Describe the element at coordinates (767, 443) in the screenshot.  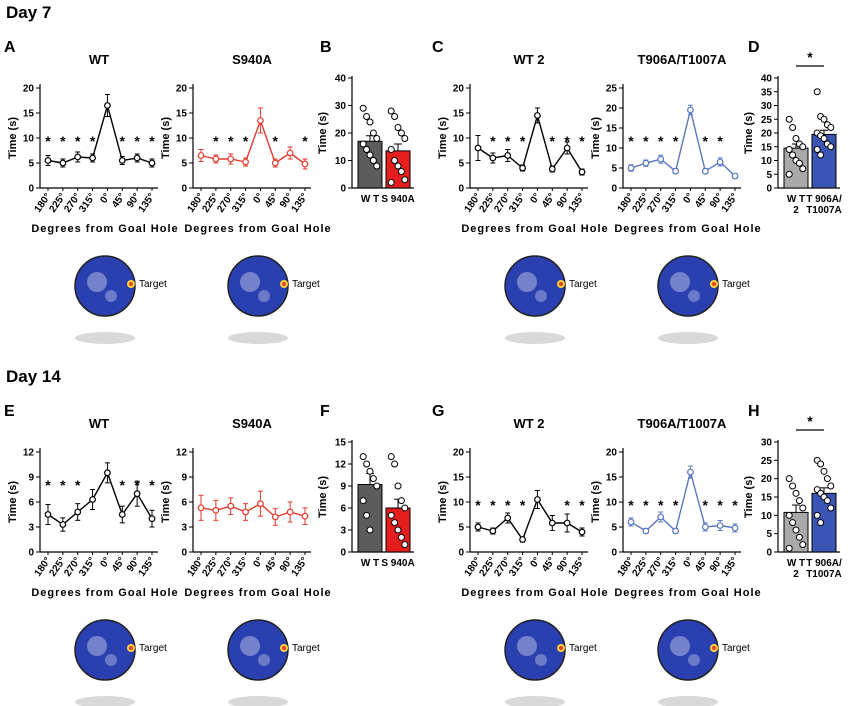
I see `y-tick-label: 30` at that location.